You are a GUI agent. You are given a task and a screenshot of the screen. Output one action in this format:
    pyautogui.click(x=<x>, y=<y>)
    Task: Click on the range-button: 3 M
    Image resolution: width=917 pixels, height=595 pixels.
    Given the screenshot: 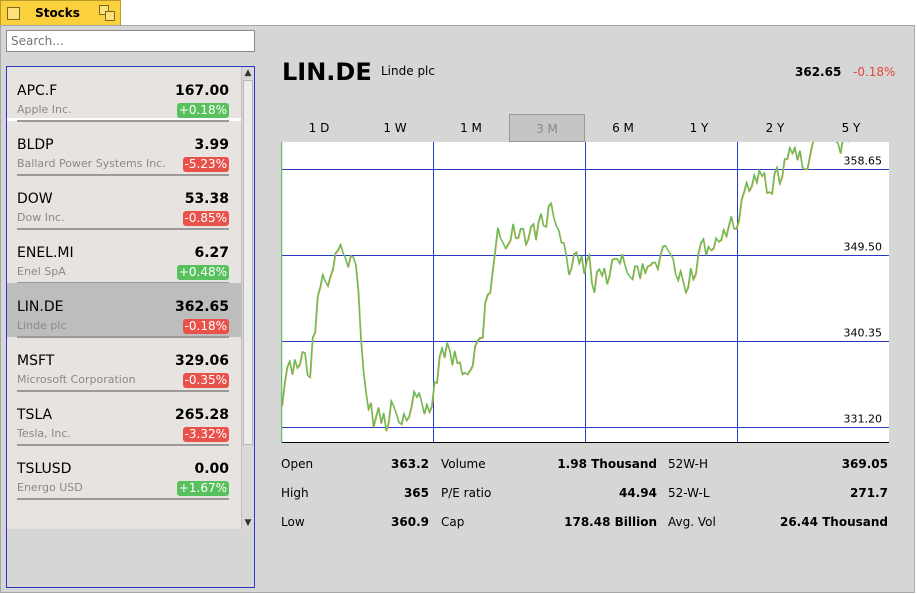 What is the action you would take?
    pyautogui.click(x=547, y=128)
    